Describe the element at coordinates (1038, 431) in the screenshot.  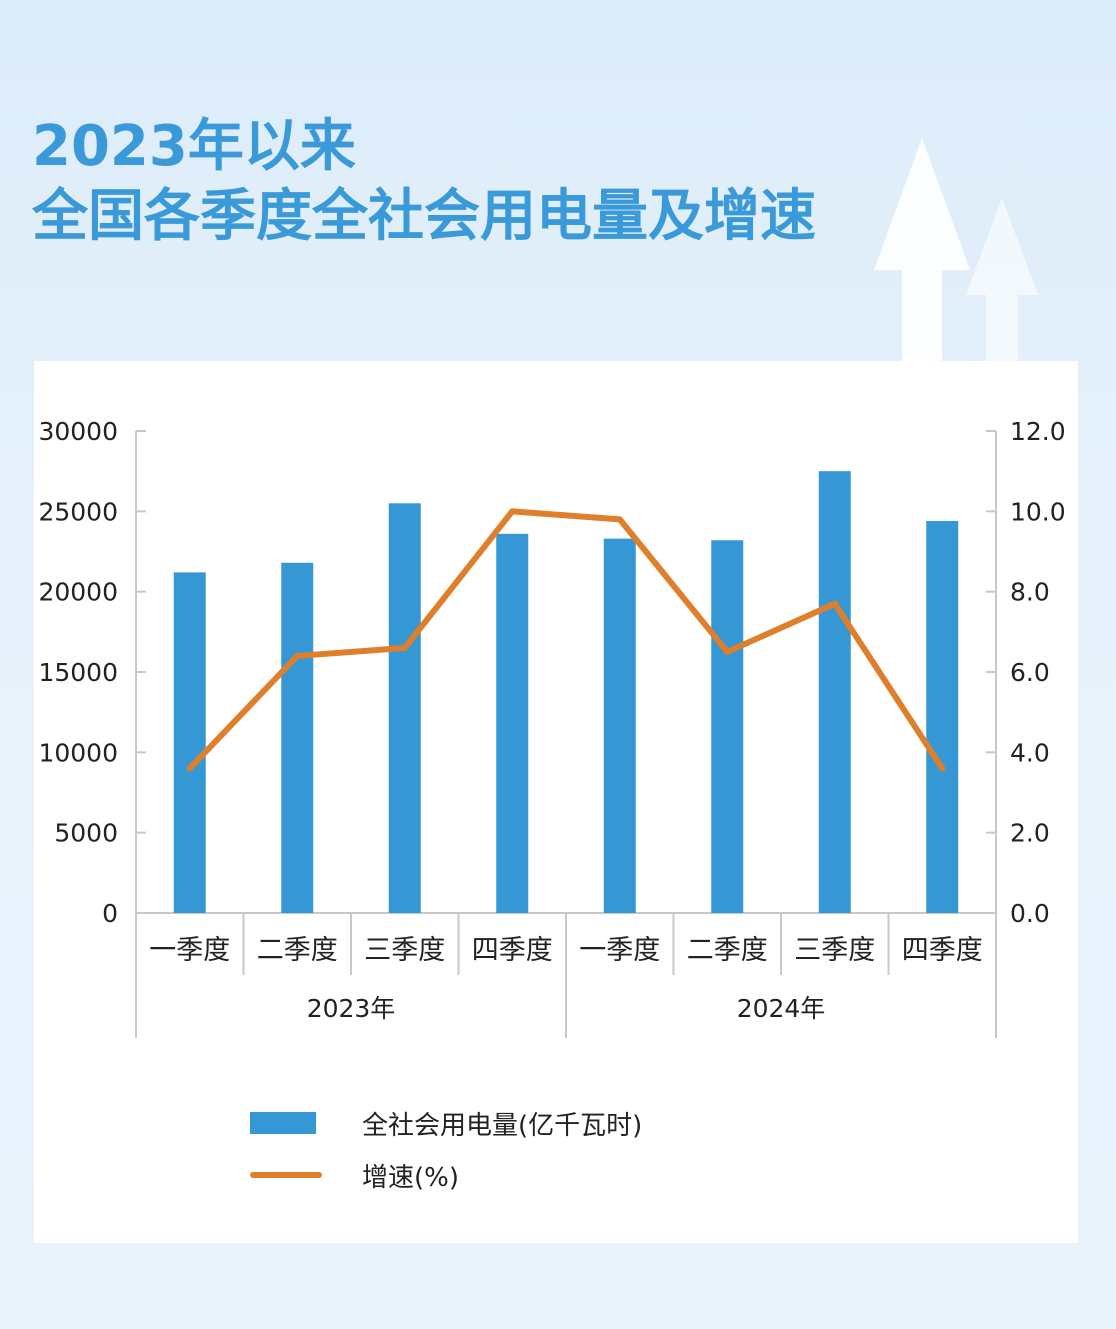
I see `y-right-tick-label: 12.0` at that location.